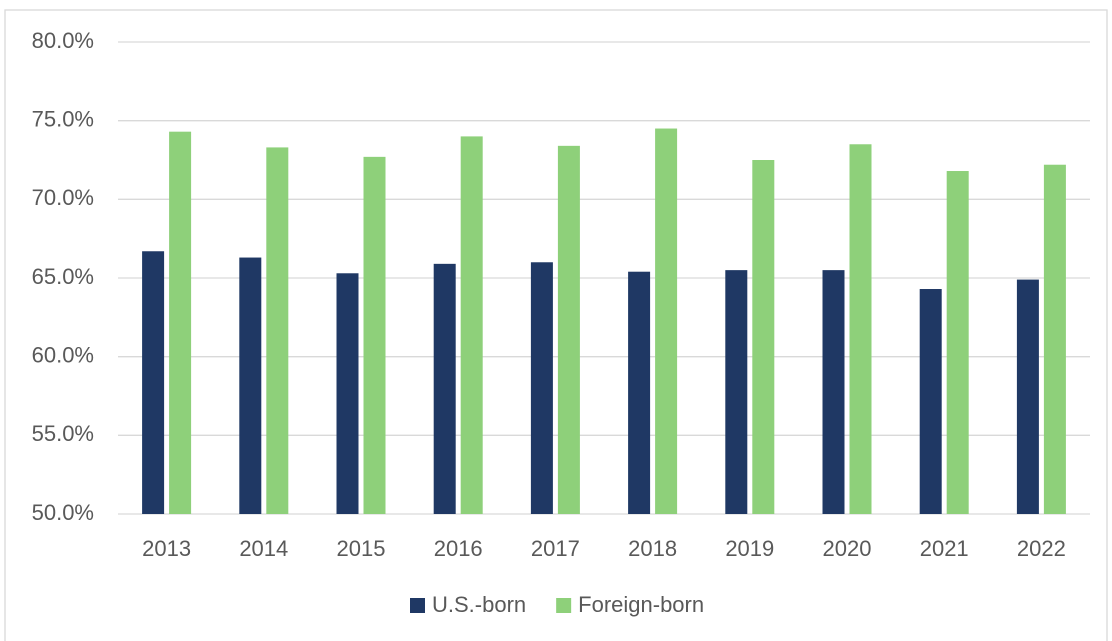 This screenshot has height=641, width=1112. I want to click on x-tick-label: 2021, so click(944, 548).